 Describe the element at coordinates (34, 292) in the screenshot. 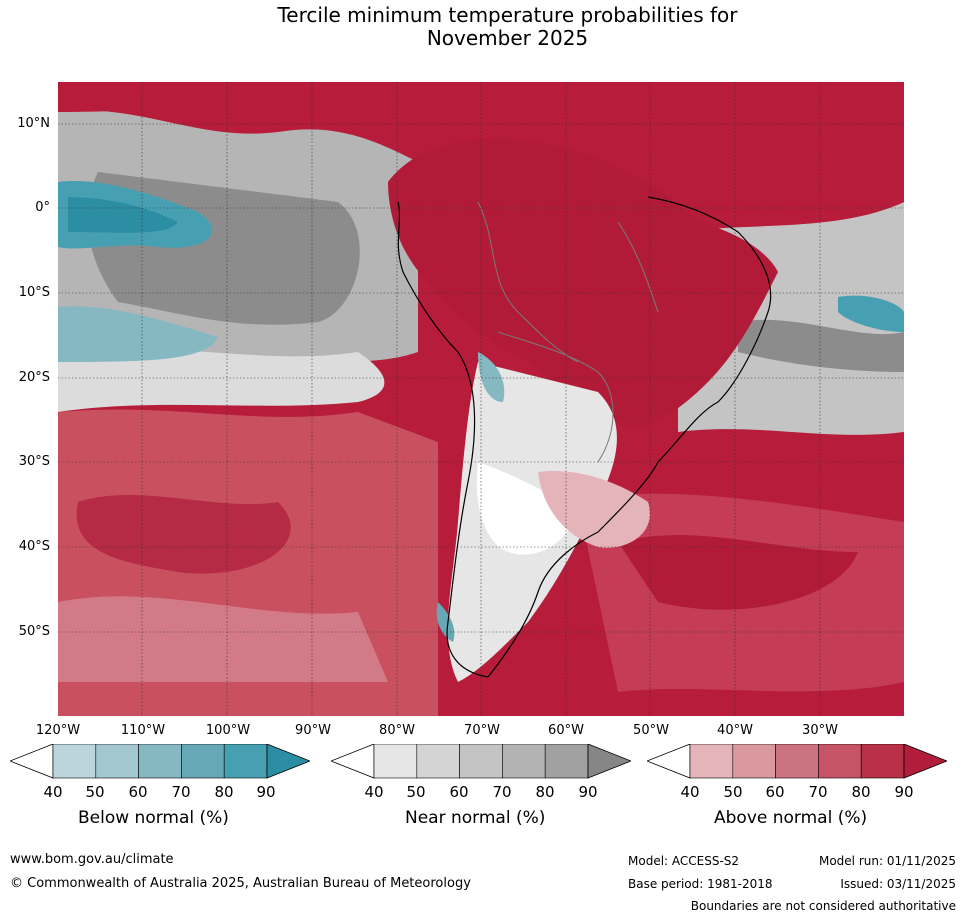

I see `lat-label-10s: 10°S` at that location.